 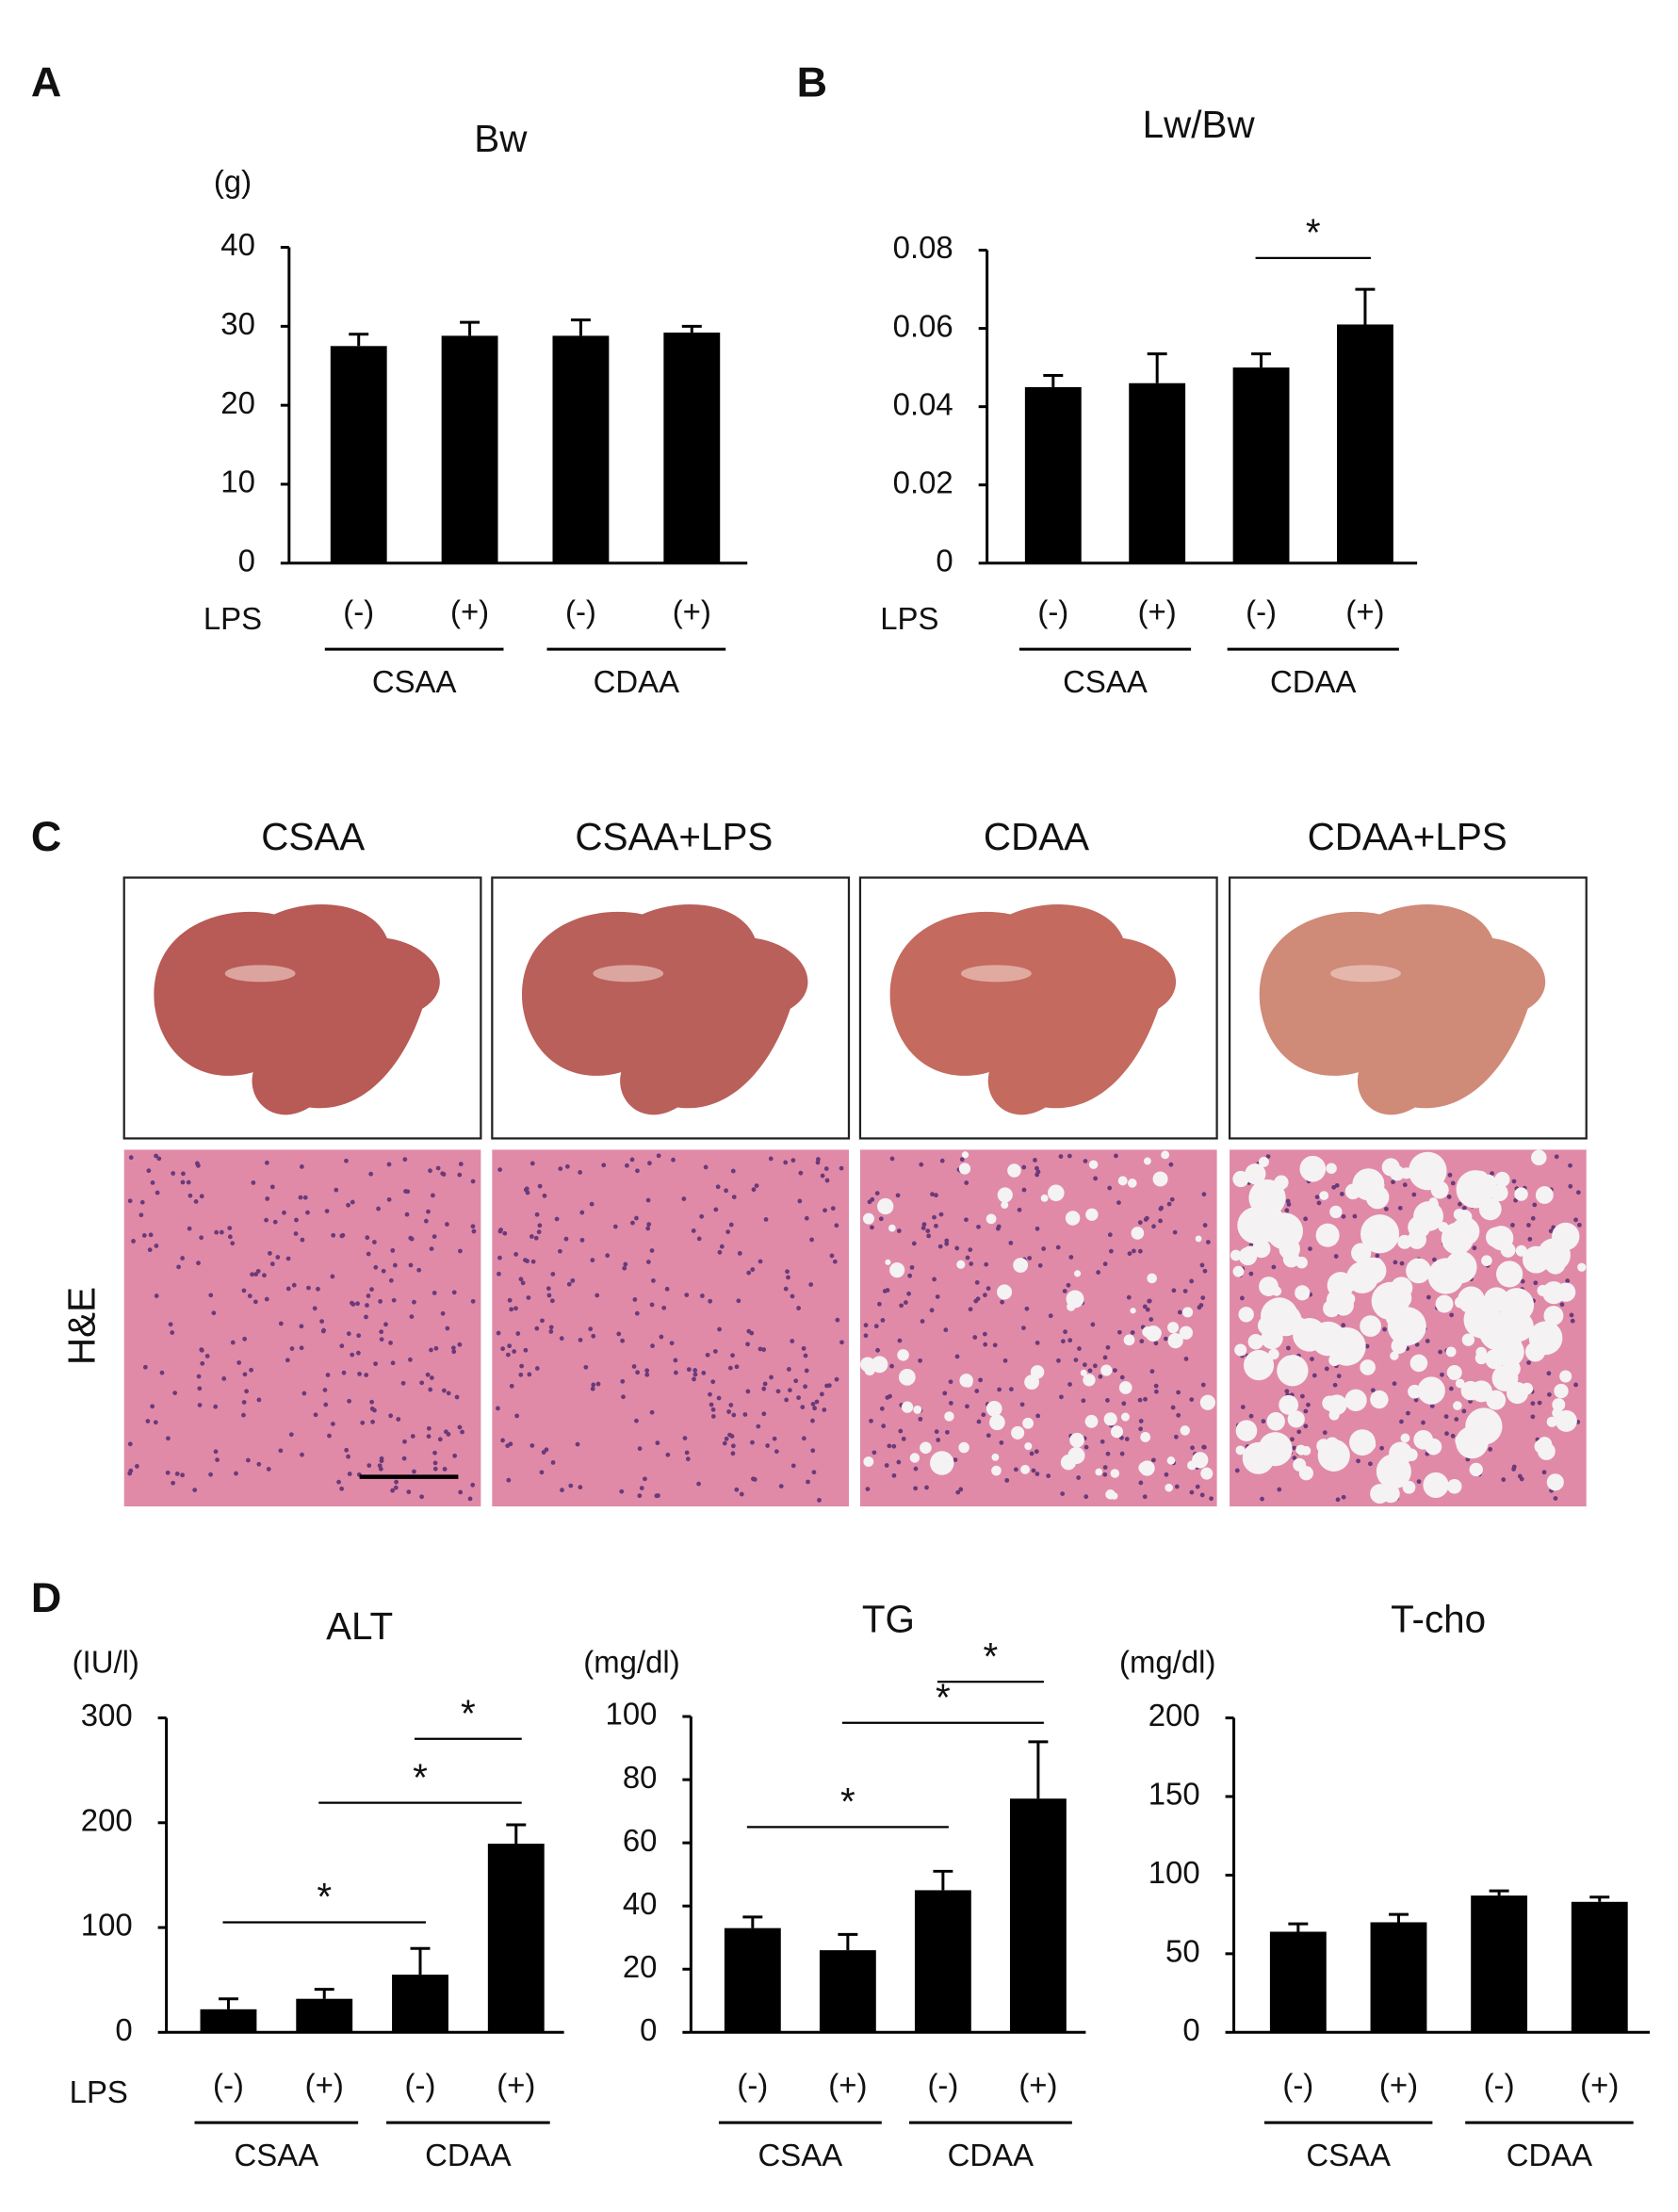 What do you see at coordinates (1167, 1661) in the screenshot?
I see `y-axis-unit: (mg/dl)` at bounding box center [1167, 1661].